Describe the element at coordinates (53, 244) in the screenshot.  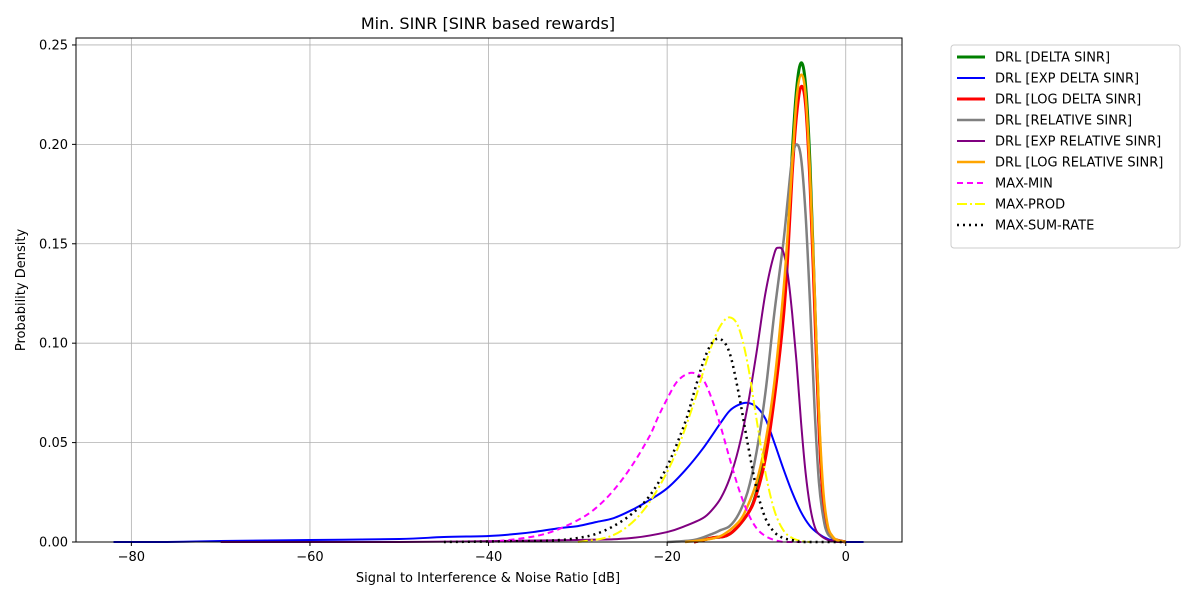
I see `y-tick-label: 0.15` at that location.